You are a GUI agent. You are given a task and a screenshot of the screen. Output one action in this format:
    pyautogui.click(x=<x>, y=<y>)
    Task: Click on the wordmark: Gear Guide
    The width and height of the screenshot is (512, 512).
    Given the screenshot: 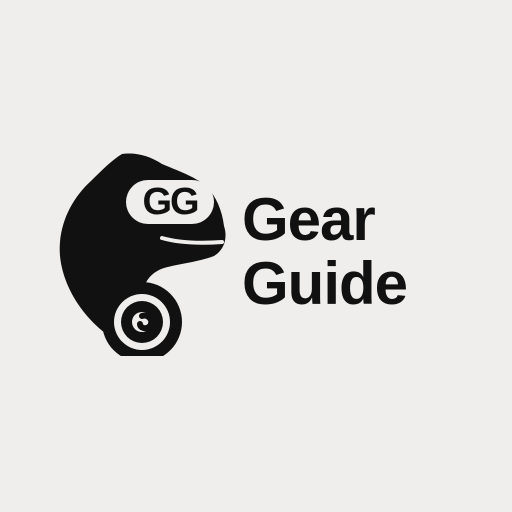 What is the action you would take?
    pyautogui.click(x=367, y=254)
    